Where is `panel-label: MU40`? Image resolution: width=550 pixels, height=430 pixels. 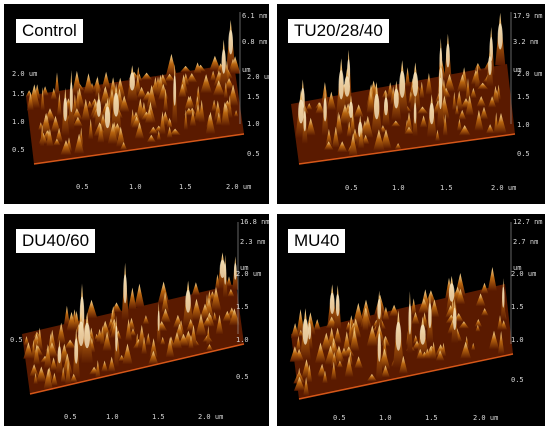
panel-label: MU40 is located at coordinates (317, 241).